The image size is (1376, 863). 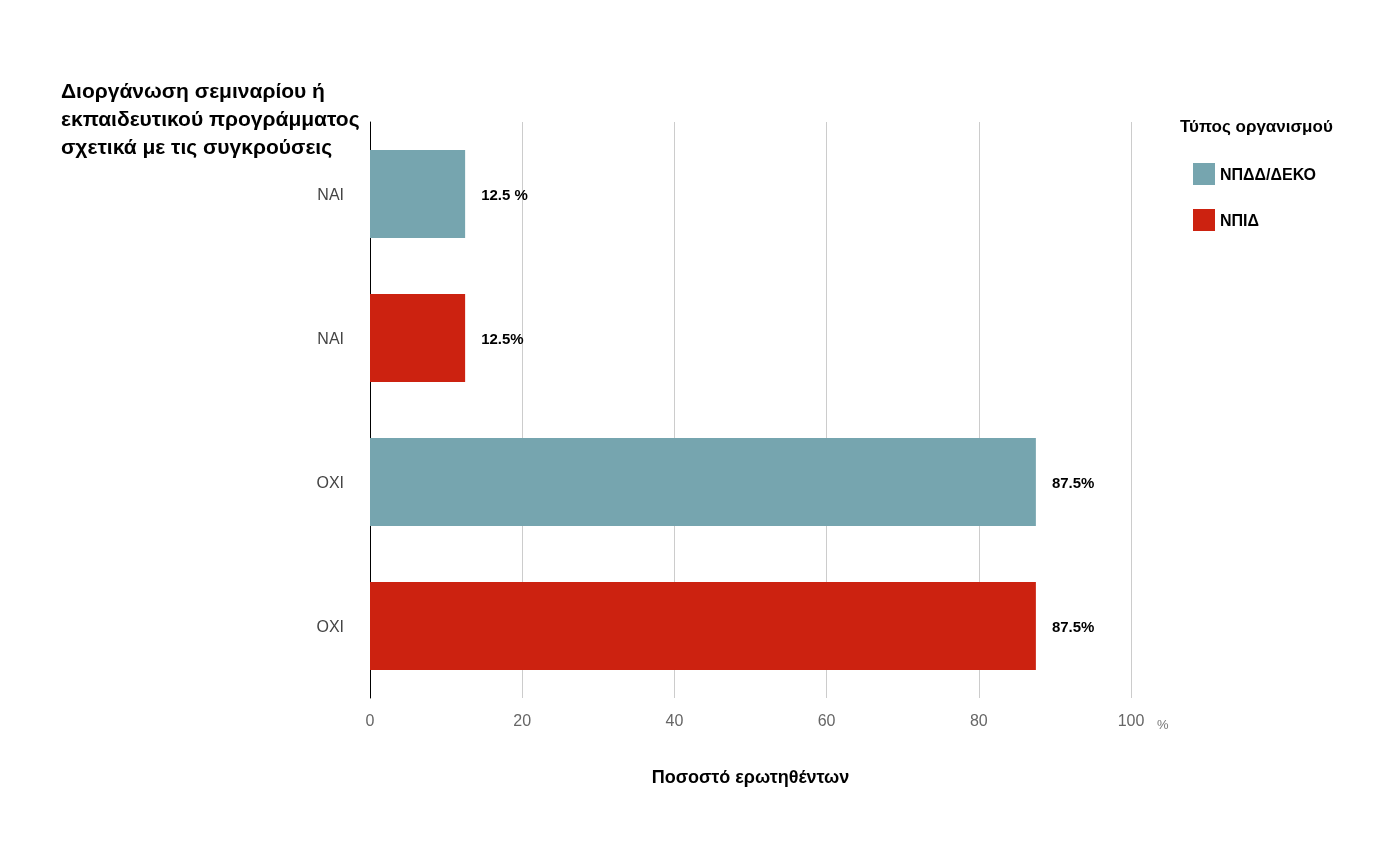 What do you see at coordinates (674, 720) in the screenshot?
I see `x-tick-label: 40` at bounding box center [674, 720].